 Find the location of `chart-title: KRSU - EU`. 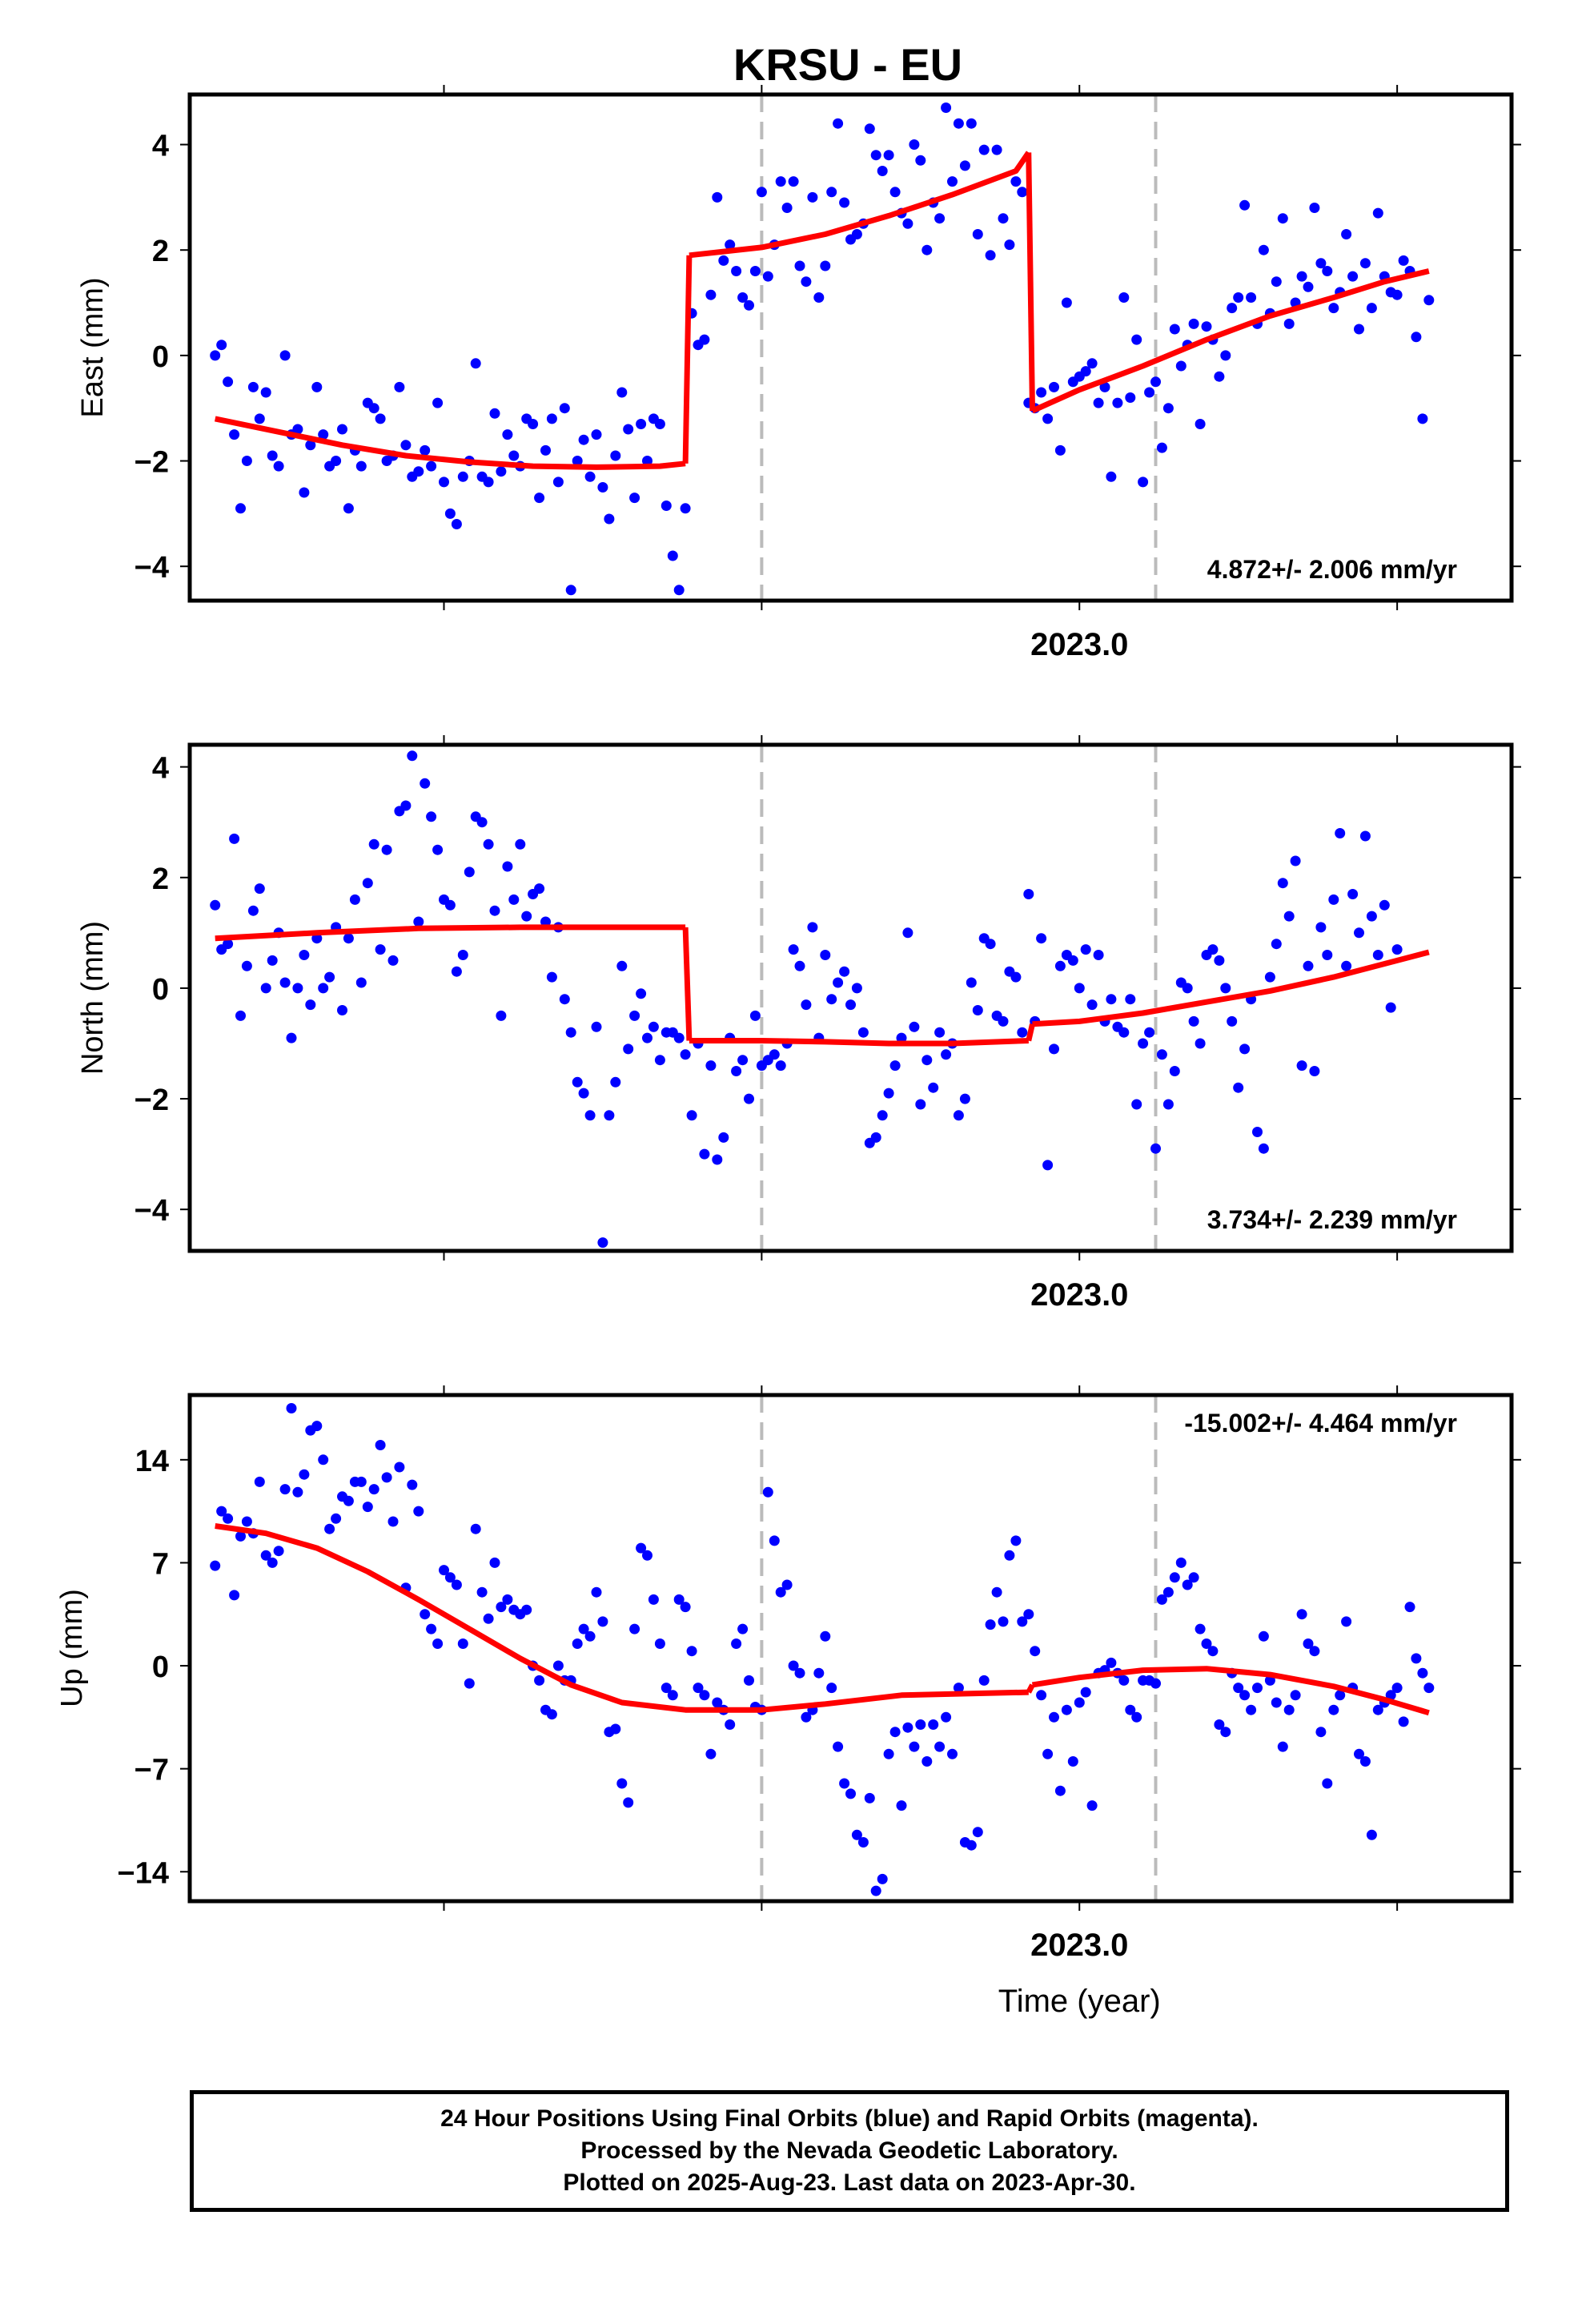

chart-title: KRSU - EU is located at coordinates (847, 64).